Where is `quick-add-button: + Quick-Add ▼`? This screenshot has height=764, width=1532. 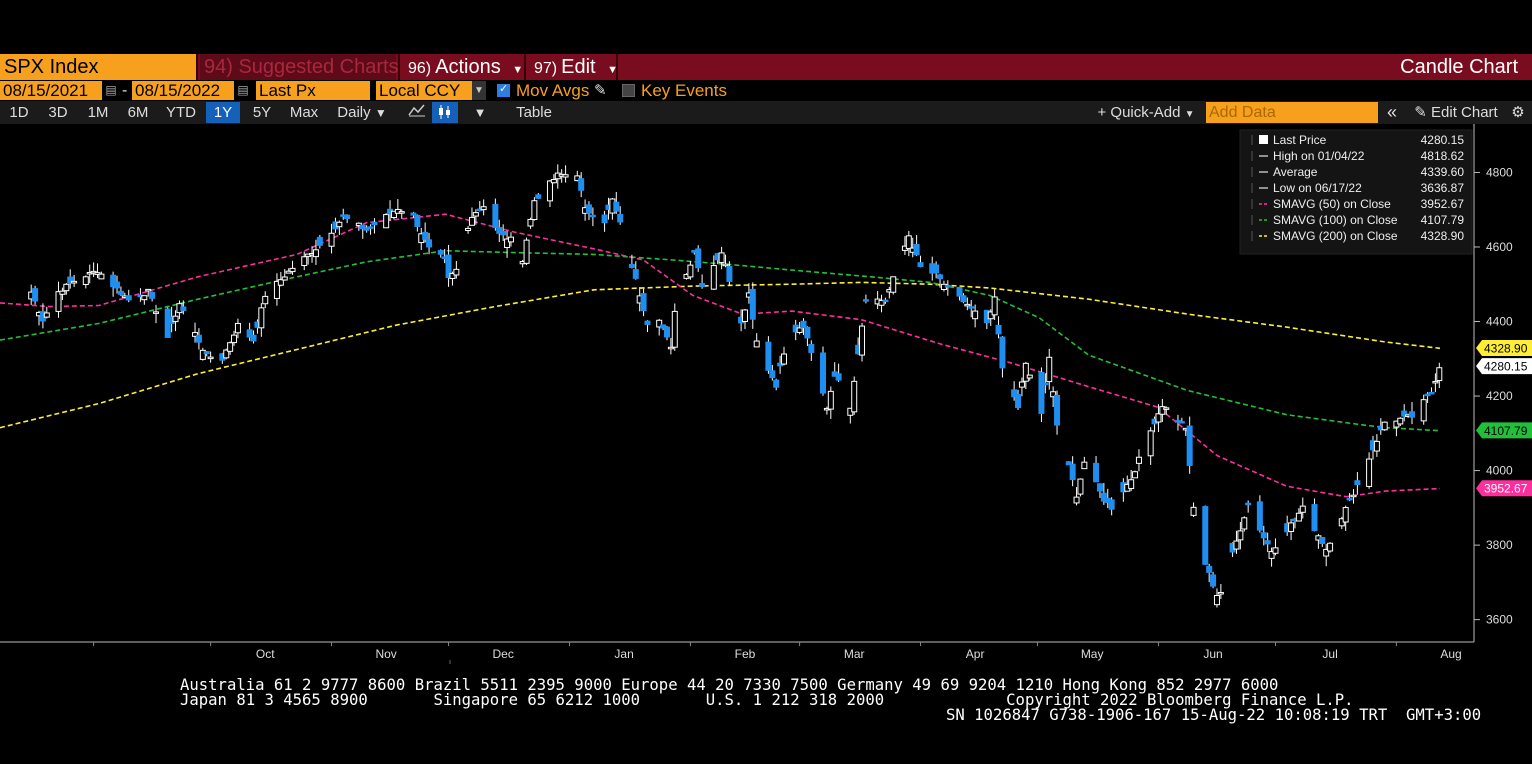 quick-add-button: + Quick-Add ▼ is located at coordinates (1146, 112).